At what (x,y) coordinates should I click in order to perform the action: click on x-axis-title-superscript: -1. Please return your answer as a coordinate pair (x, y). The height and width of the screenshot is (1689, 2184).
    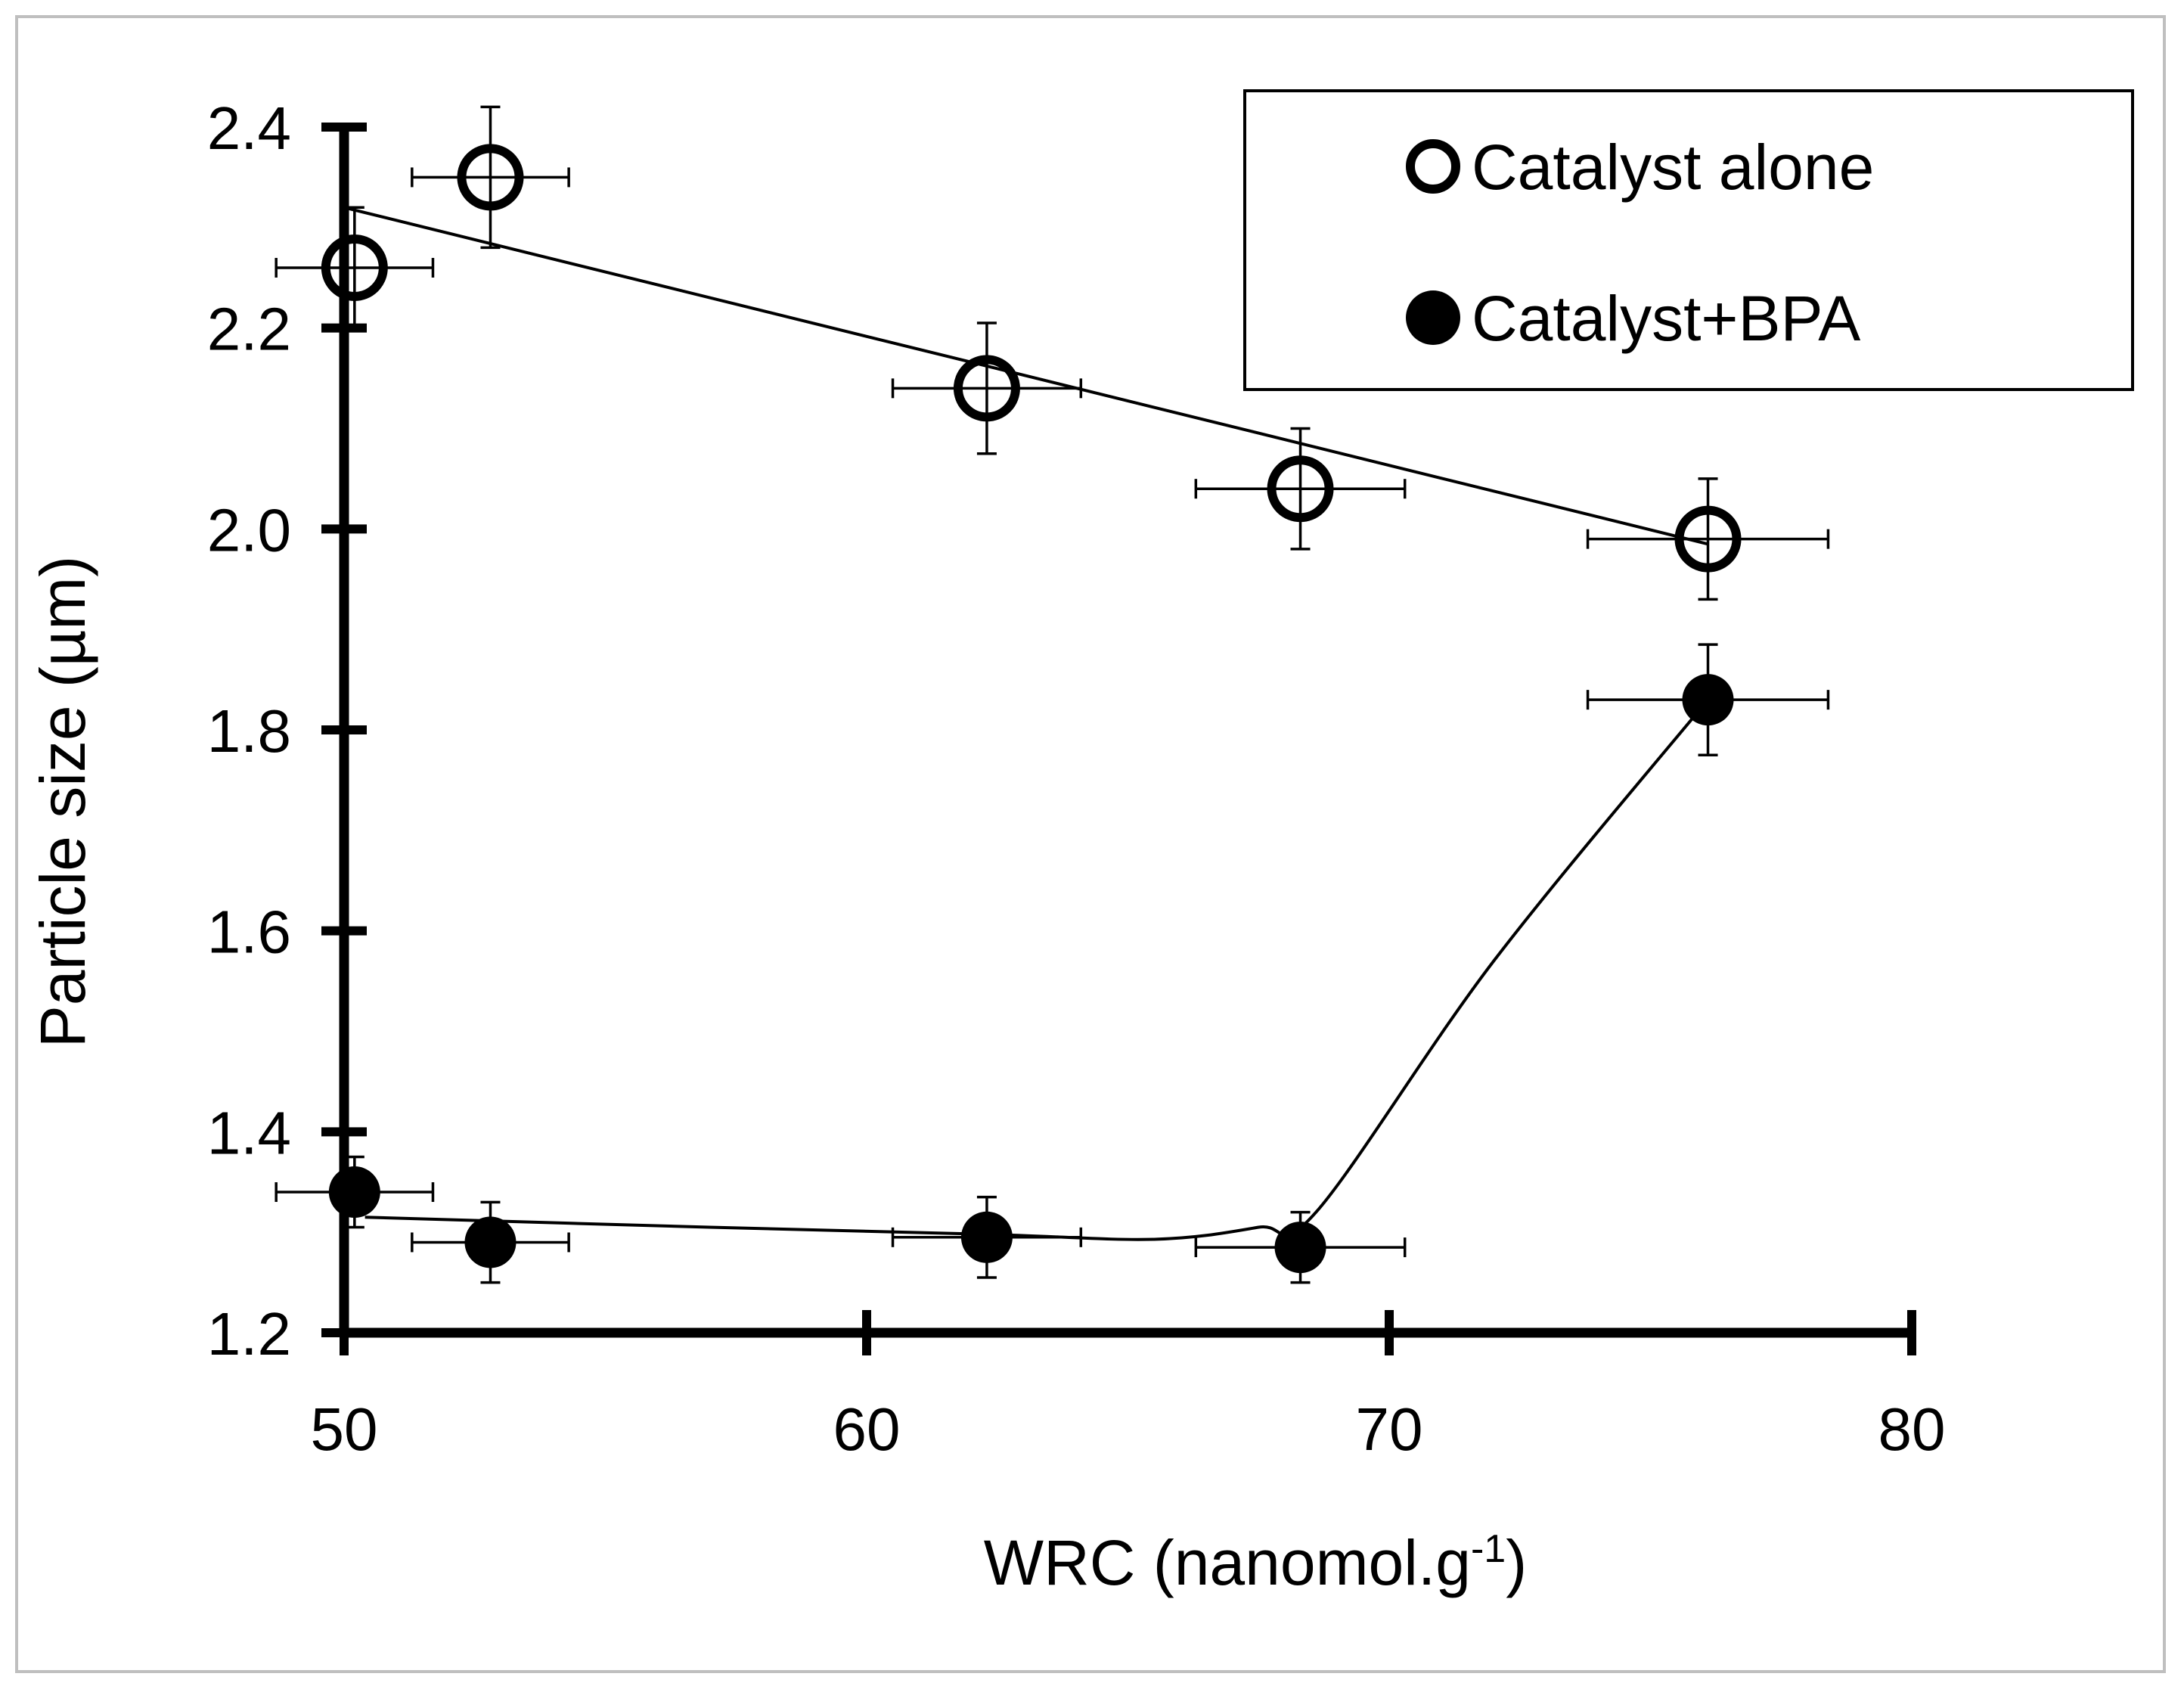
    Looking at the image, I should click on (1488, 1549).